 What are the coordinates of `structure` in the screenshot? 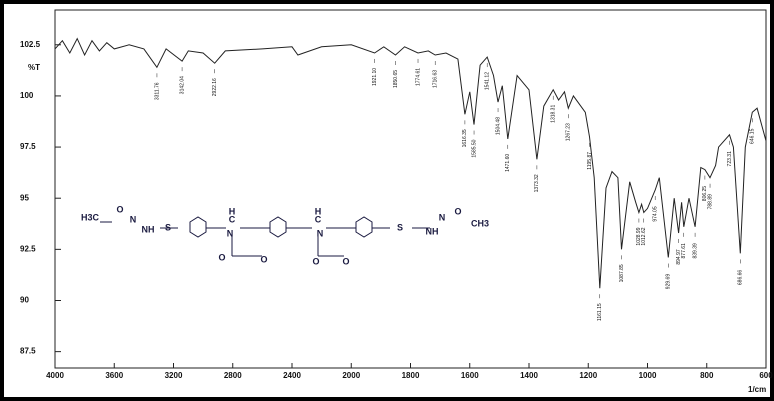 It's located at (265, 236).